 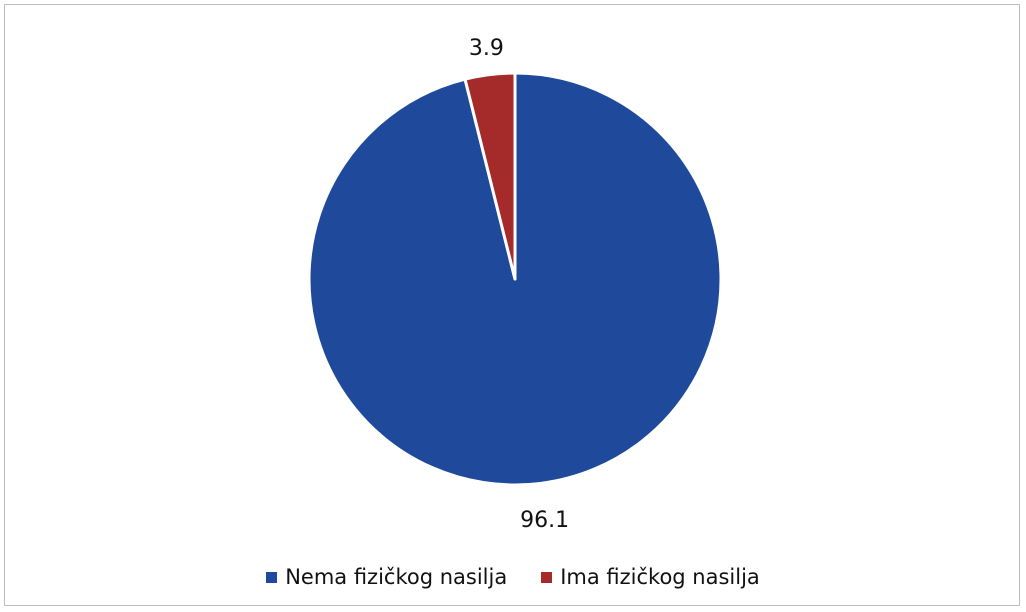 I want to click on legend-swatch-nema, so click(x=272, y=577).